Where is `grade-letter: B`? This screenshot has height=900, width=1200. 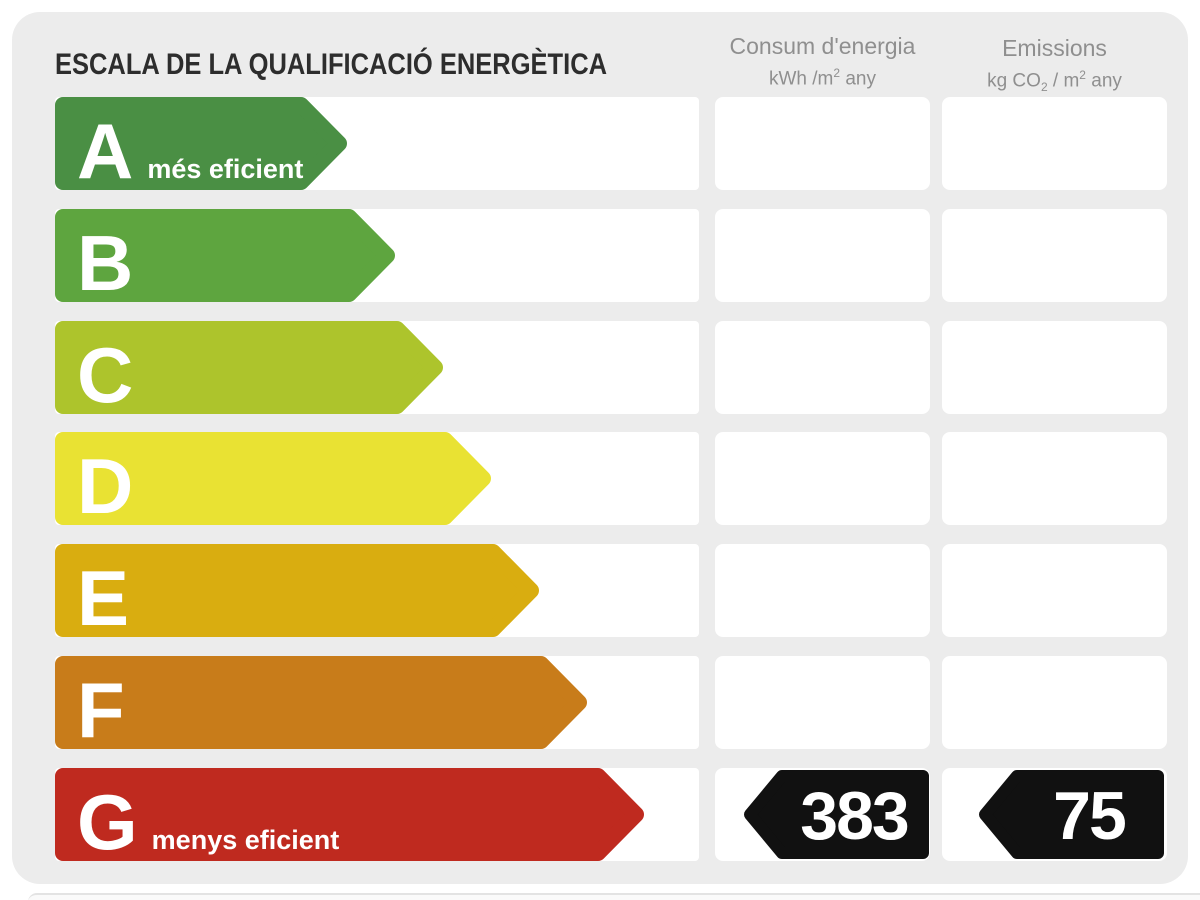 grade-letter: B is located at coordinates (105, 262).